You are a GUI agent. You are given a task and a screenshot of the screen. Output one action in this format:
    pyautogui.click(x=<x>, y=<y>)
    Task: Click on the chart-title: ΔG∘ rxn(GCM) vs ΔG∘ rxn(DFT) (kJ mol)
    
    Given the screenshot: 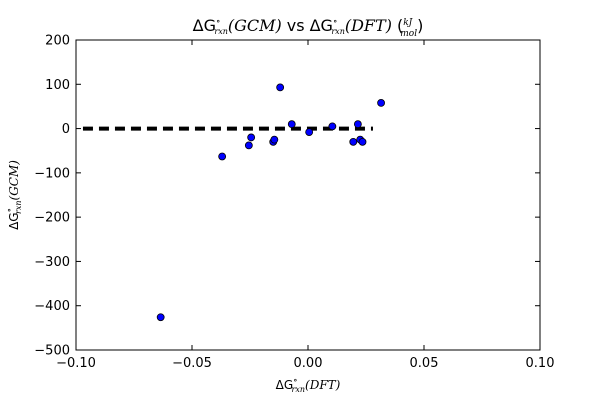 What is the action you would take?
    pyautogui.click(x=308, y=27)
    